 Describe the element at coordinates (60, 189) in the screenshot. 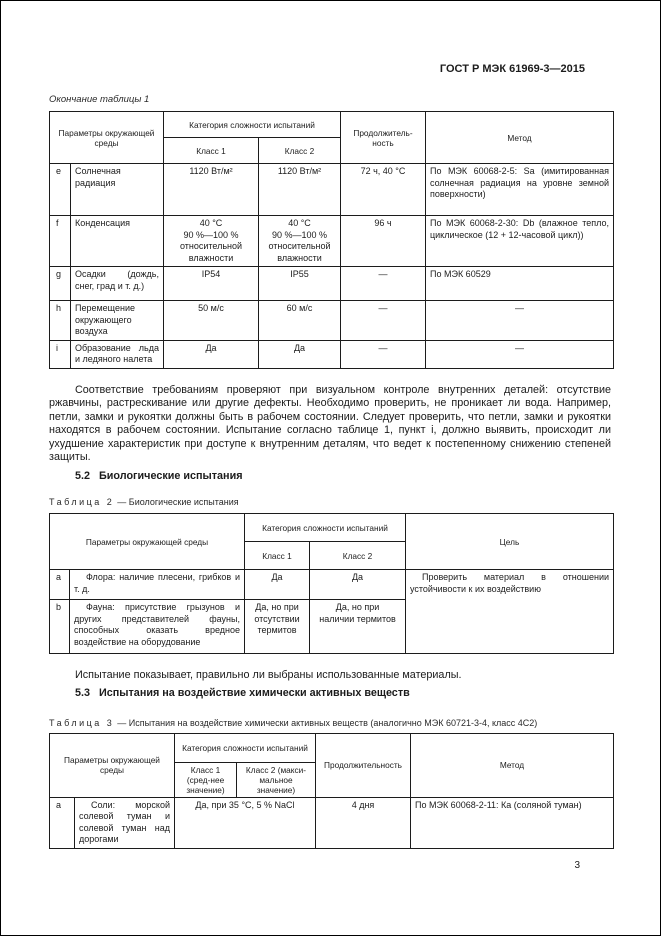

I see `row-letter: e` at that location.